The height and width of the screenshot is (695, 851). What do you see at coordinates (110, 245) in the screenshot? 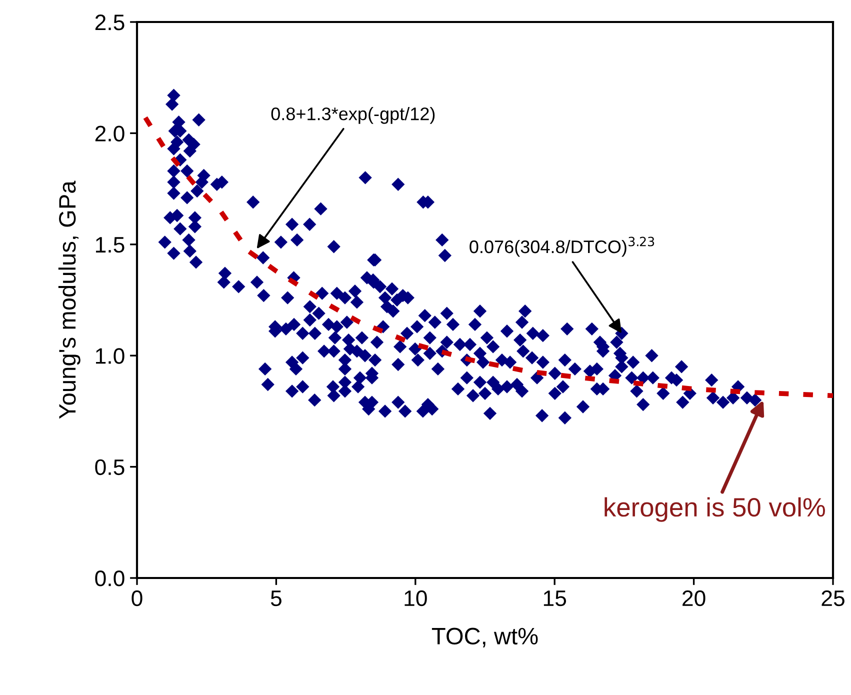
I see `y-tick-label: 1.5` at bounding box center [110, 245].